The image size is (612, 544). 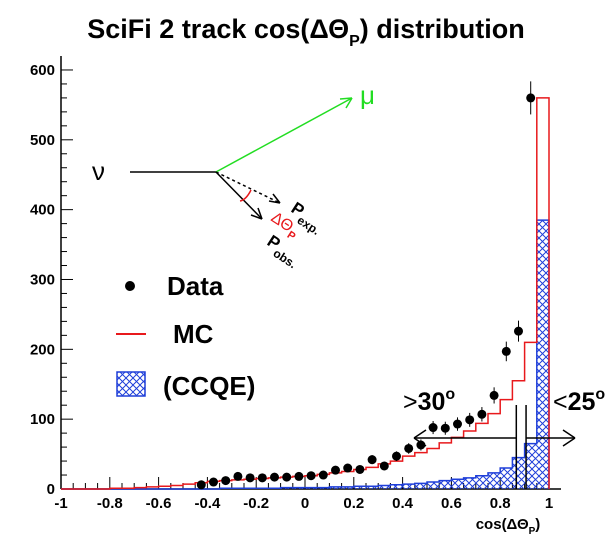 I want to click on p-exp-arrowhead, so click(x=274, y=198).